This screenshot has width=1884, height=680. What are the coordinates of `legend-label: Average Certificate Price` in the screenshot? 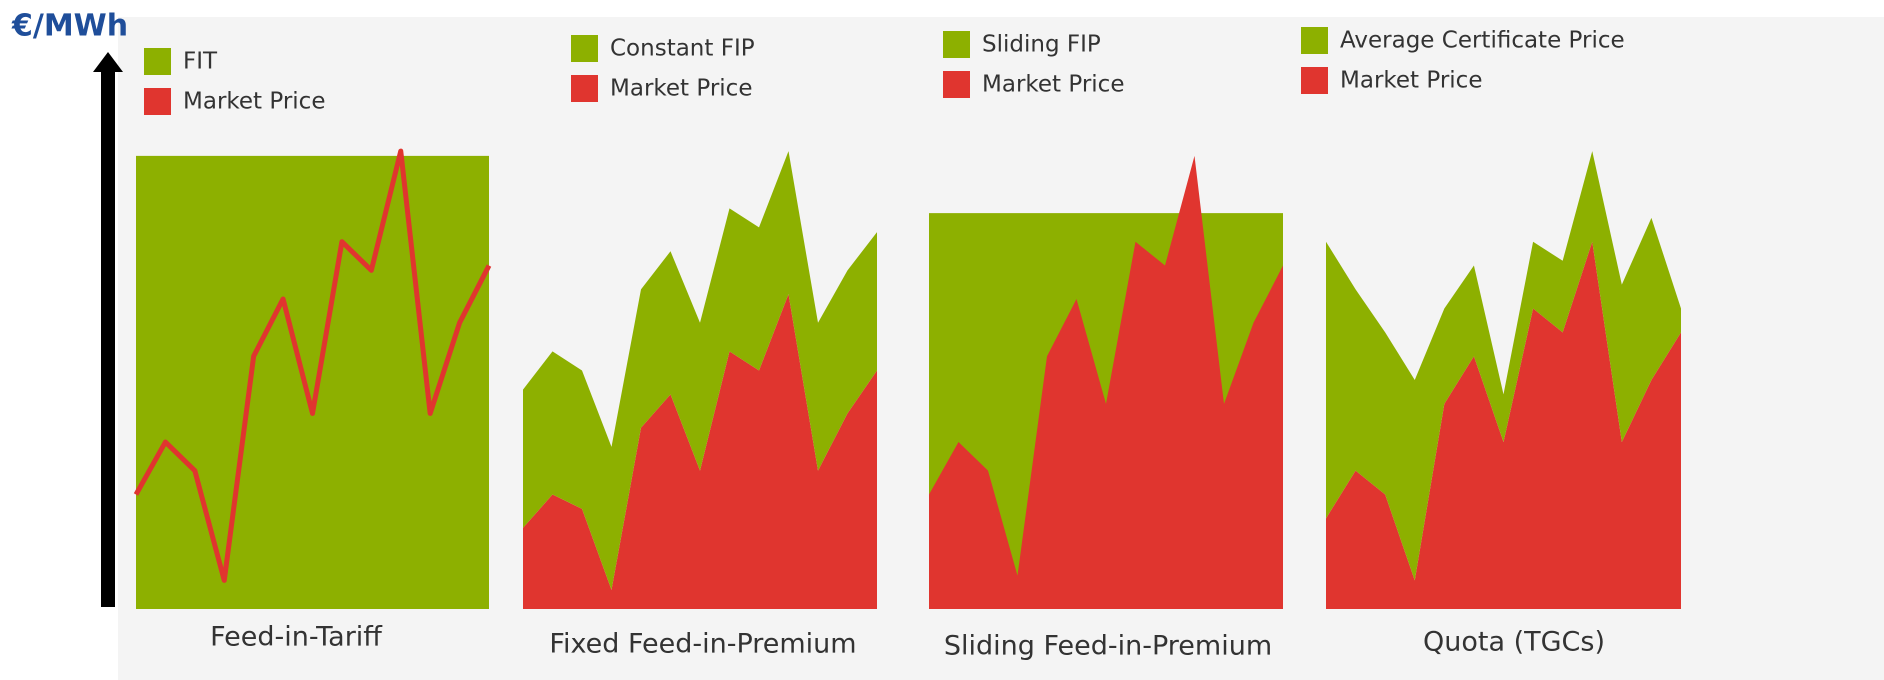 It's located at (1482, 41).